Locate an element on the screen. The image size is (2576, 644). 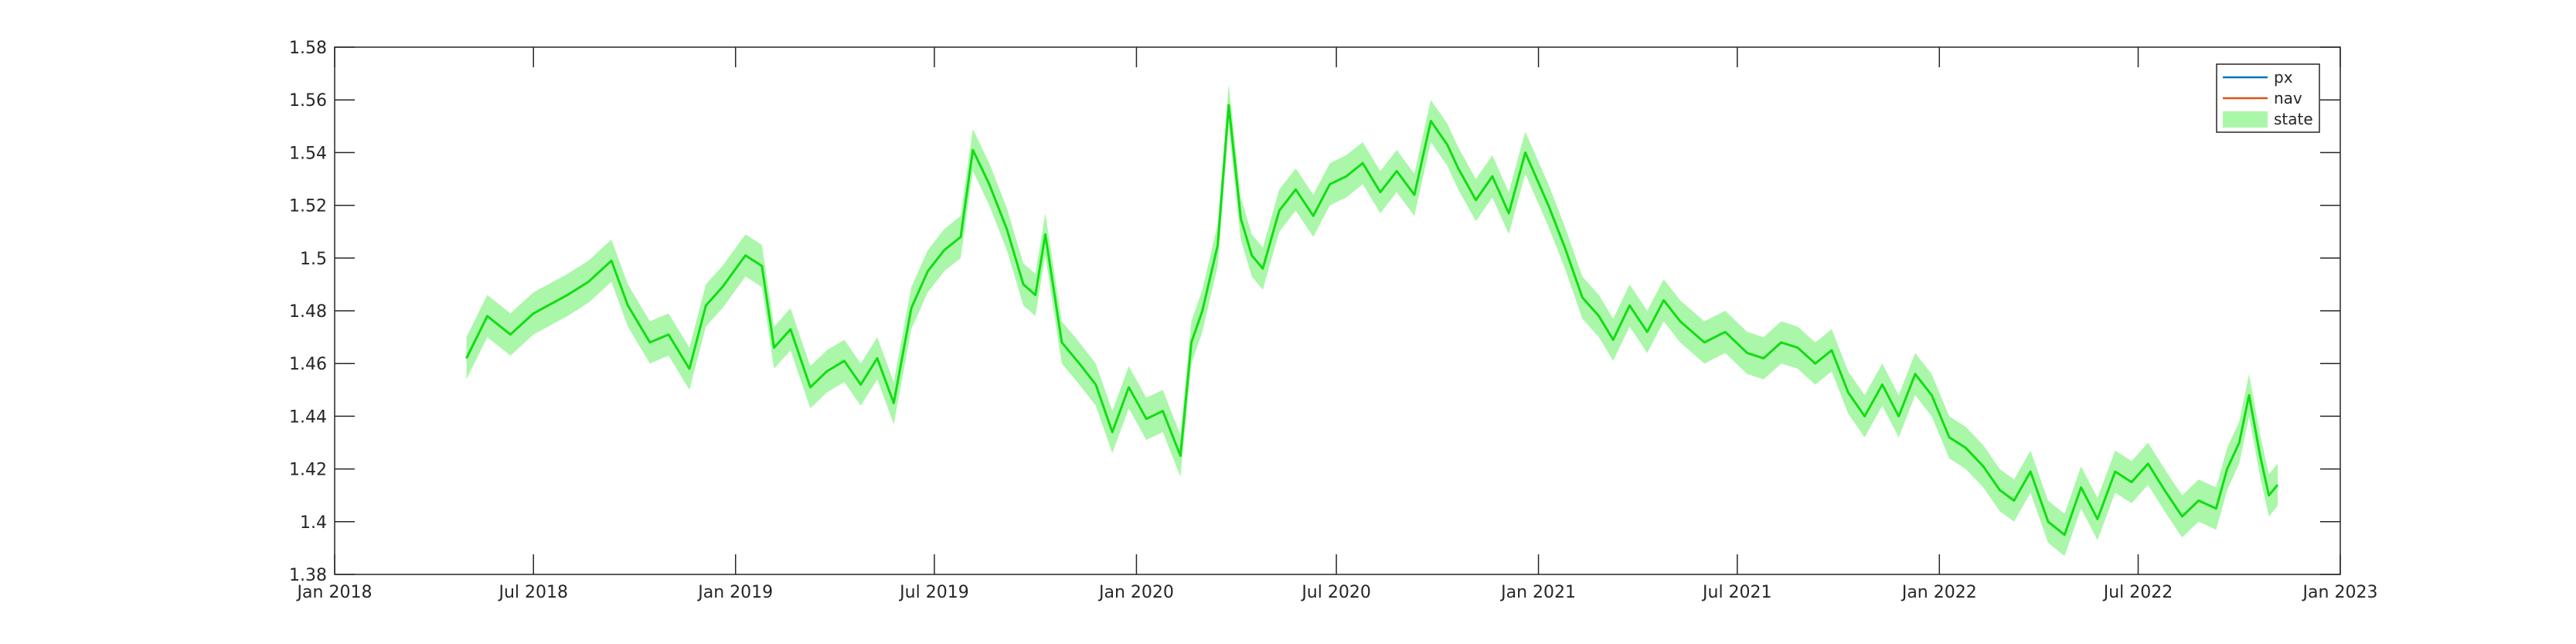
x-tick-label: Jul 2022 is located at coordinates (2137, 592).